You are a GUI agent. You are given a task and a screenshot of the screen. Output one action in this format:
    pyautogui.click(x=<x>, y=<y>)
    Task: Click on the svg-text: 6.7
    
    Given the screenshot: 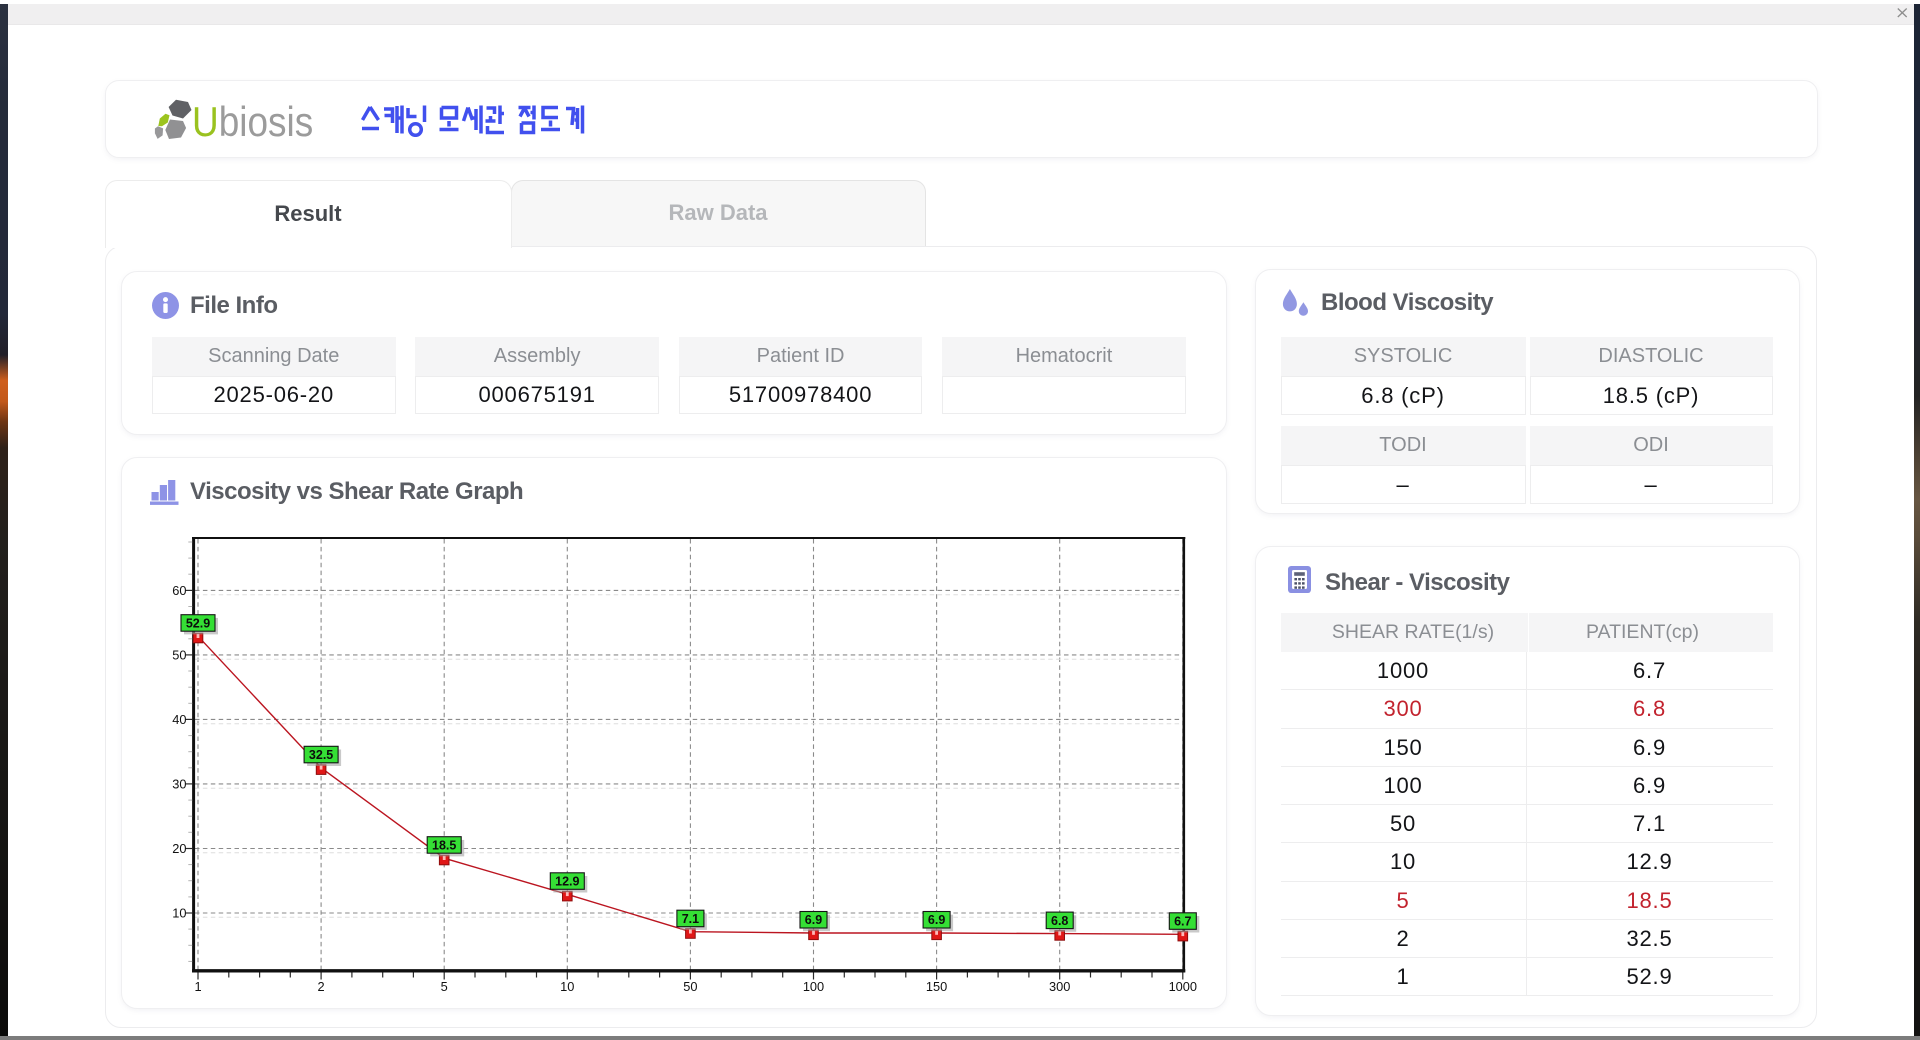 What is the action you would take?
    pyautogui.click(x=1182, y=922)
    